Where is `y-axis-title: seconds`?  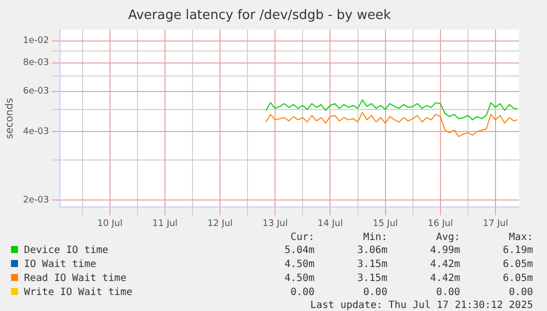
y-axis-title: seconds is located at coordinates (10, 118).